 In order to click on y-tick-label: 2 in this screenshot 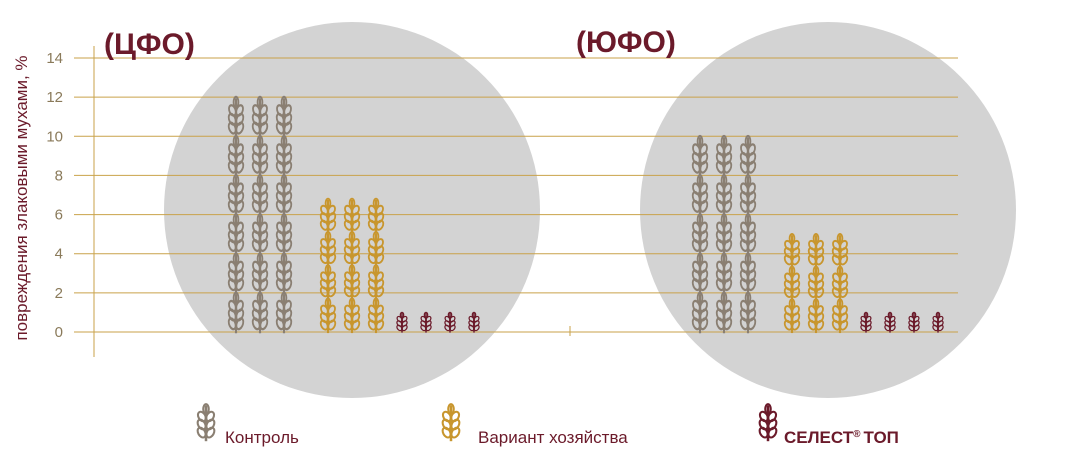, I will do `click(59, 293)`.